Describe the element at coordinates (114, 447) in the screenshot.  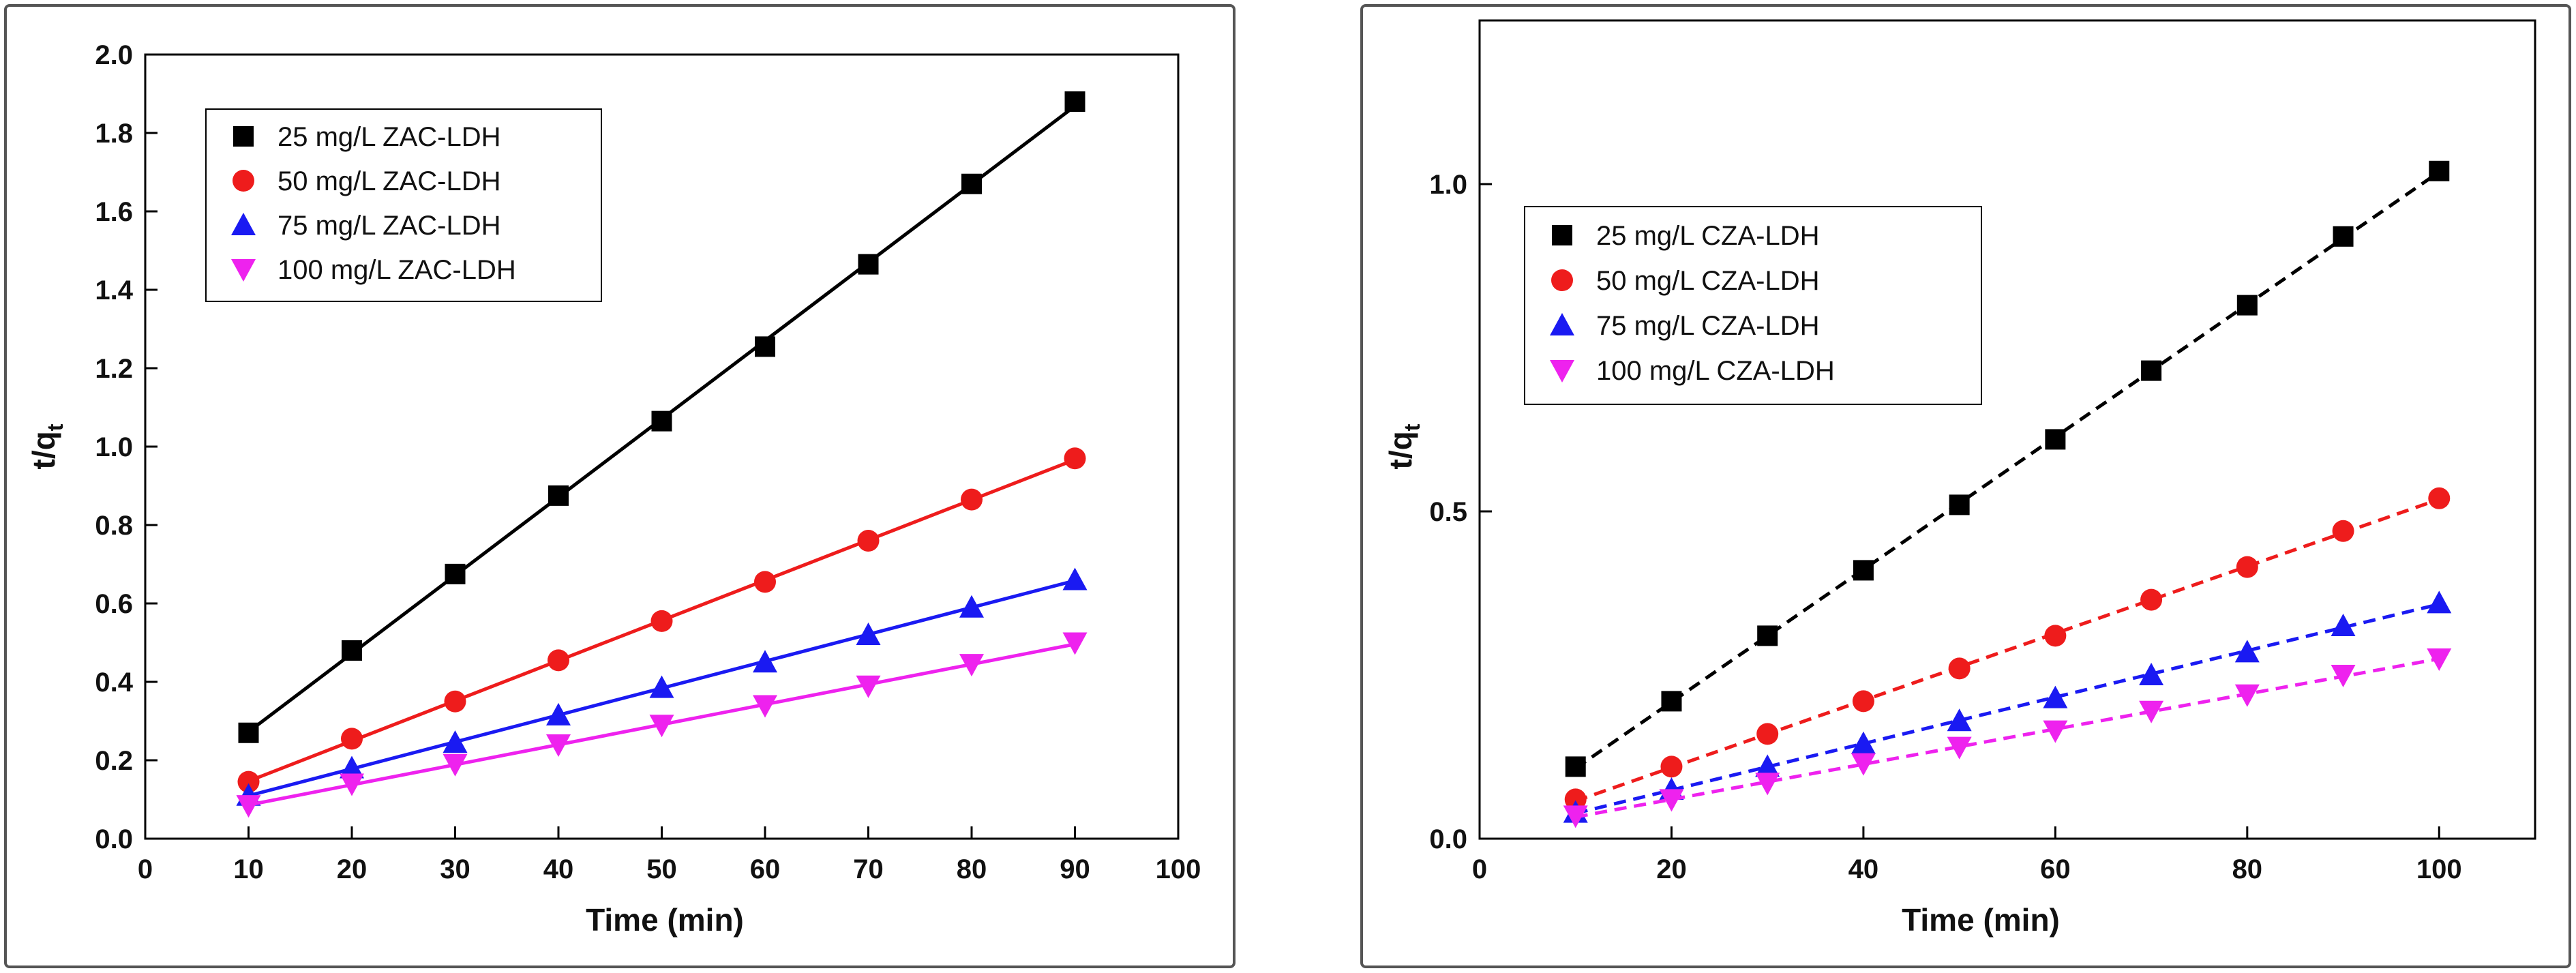
I see `y-tick-label: 1.0` at that location.